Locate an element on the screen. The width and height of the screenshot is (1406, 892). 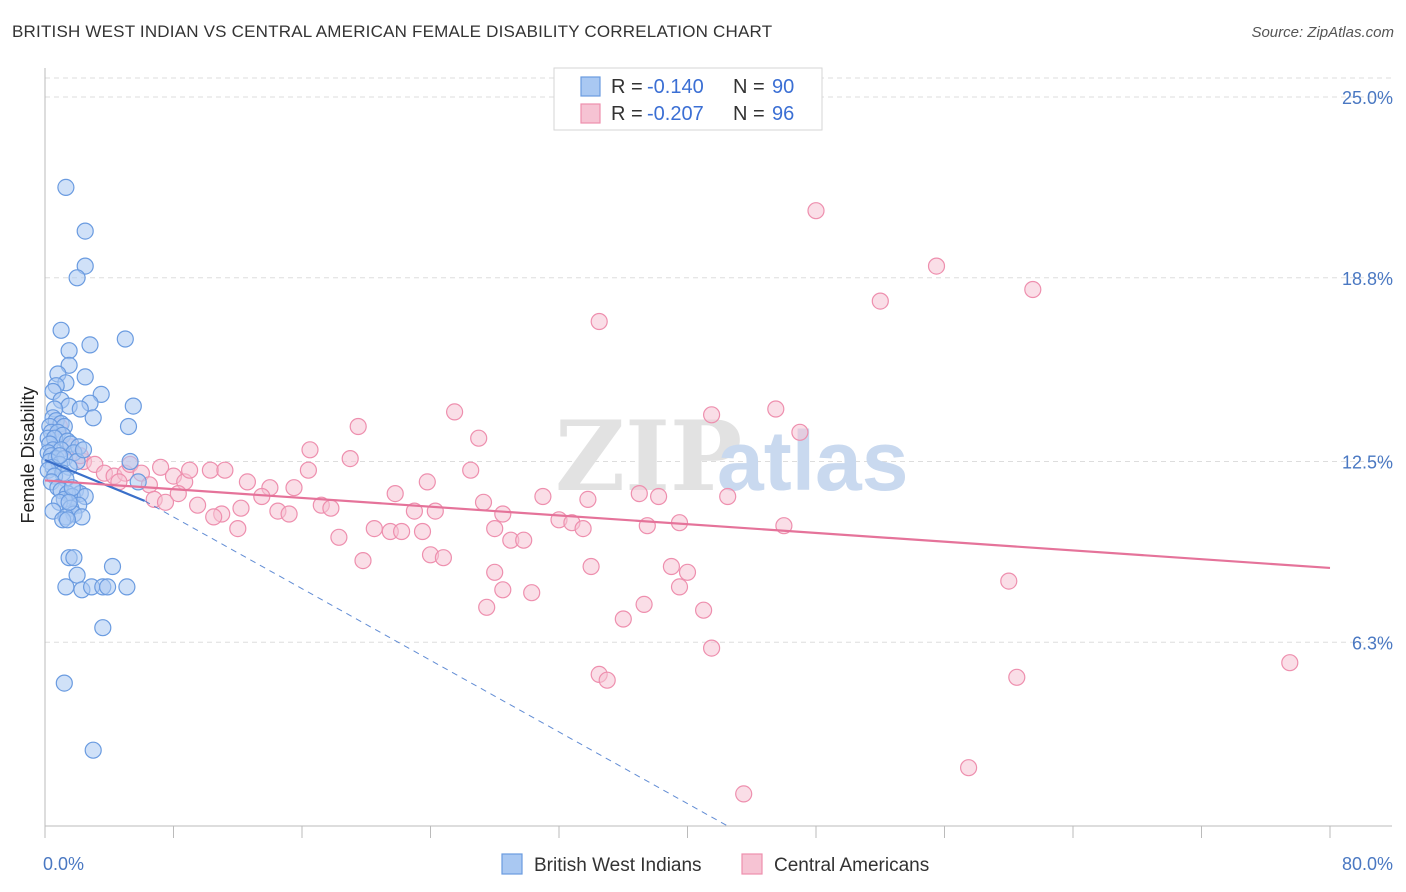
source-label: Source: ZipAtlas.com is located at coordinates (1322, 32).